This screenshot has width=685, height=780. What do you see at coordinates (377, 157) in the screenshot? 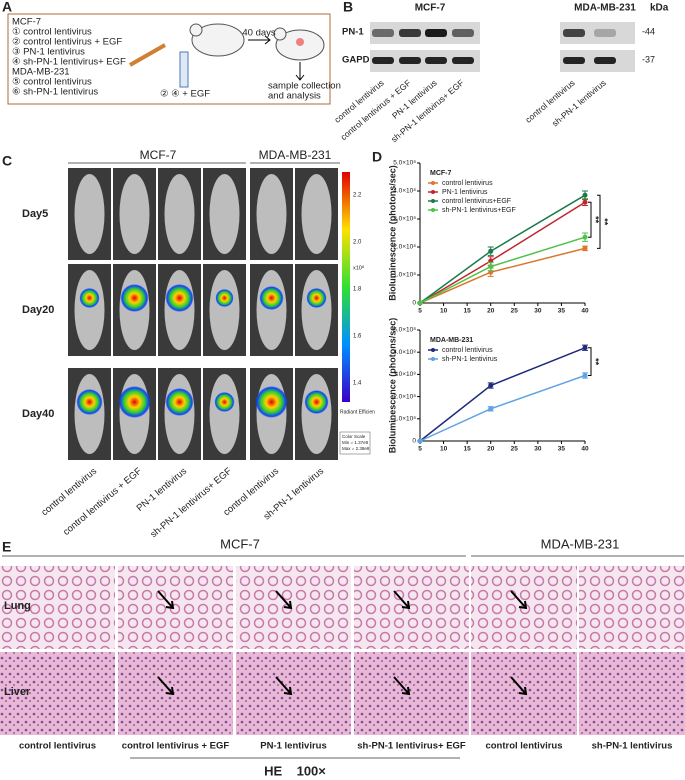
I see `panel-label: D` at bounding box center [377, 157].